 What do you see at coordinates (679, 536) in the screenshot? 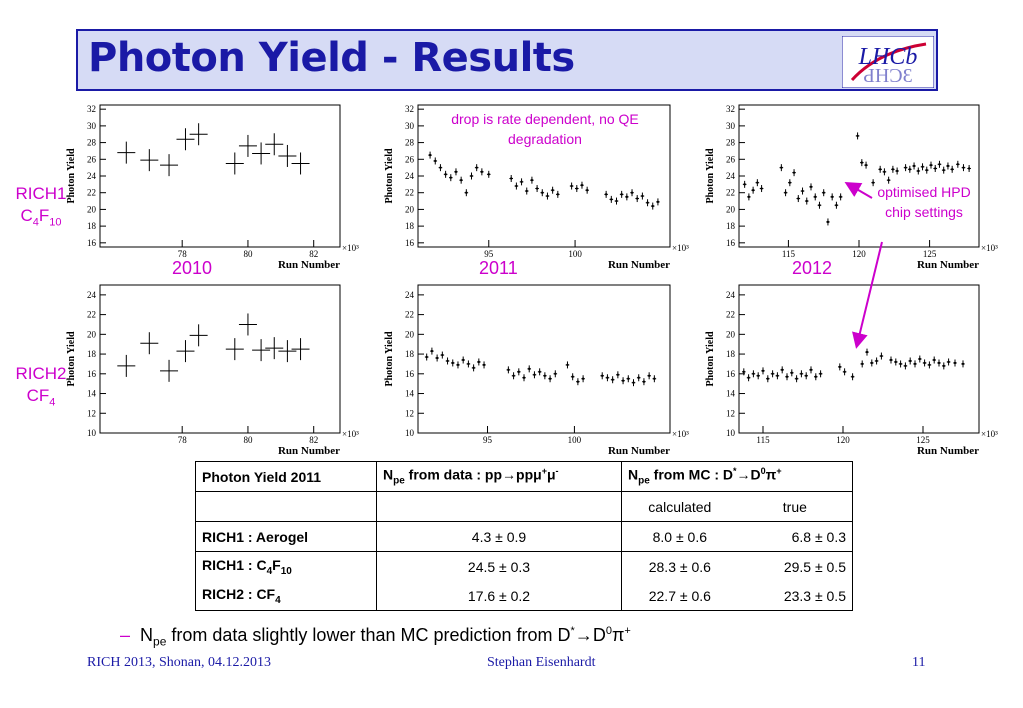
I see `cell-calc: 8.0 ± 0.6` at bounding box center [679, 536].